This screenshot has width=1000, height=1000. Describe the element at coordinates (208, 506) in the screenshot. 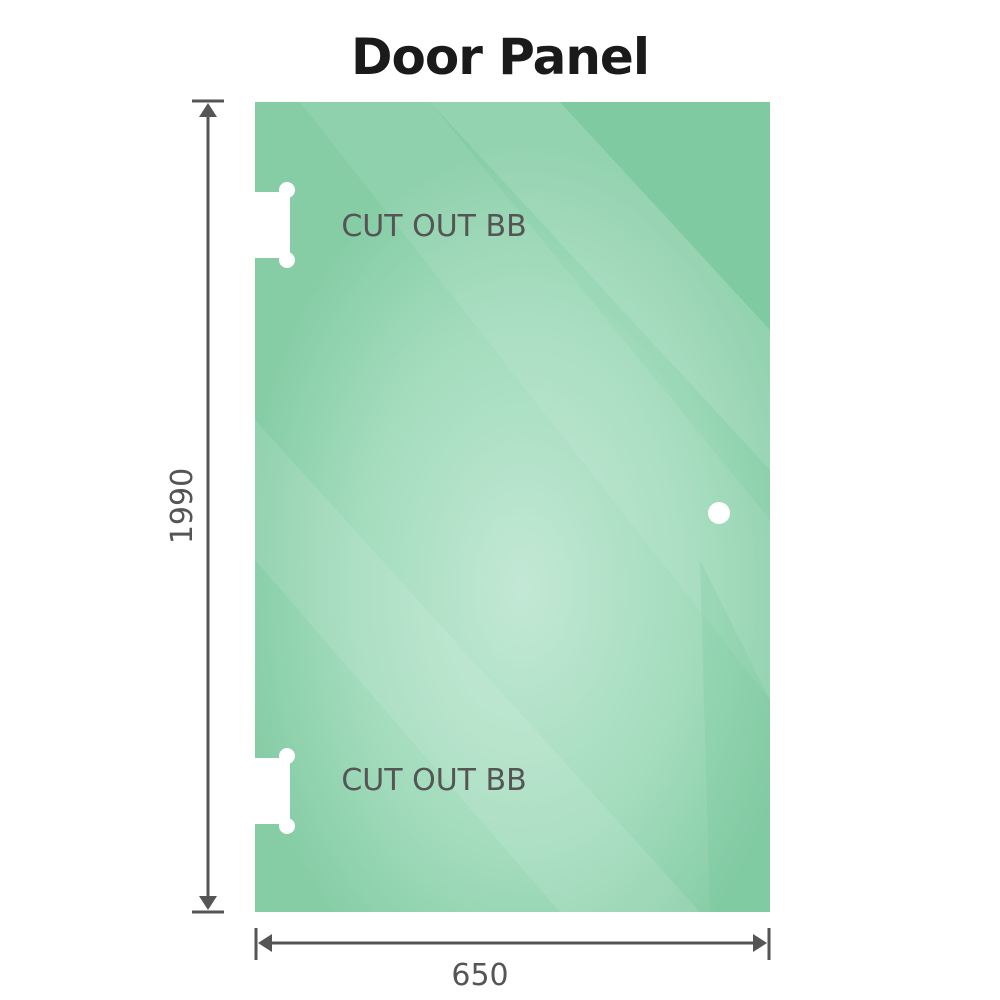

I see `height-dimension` at that location.